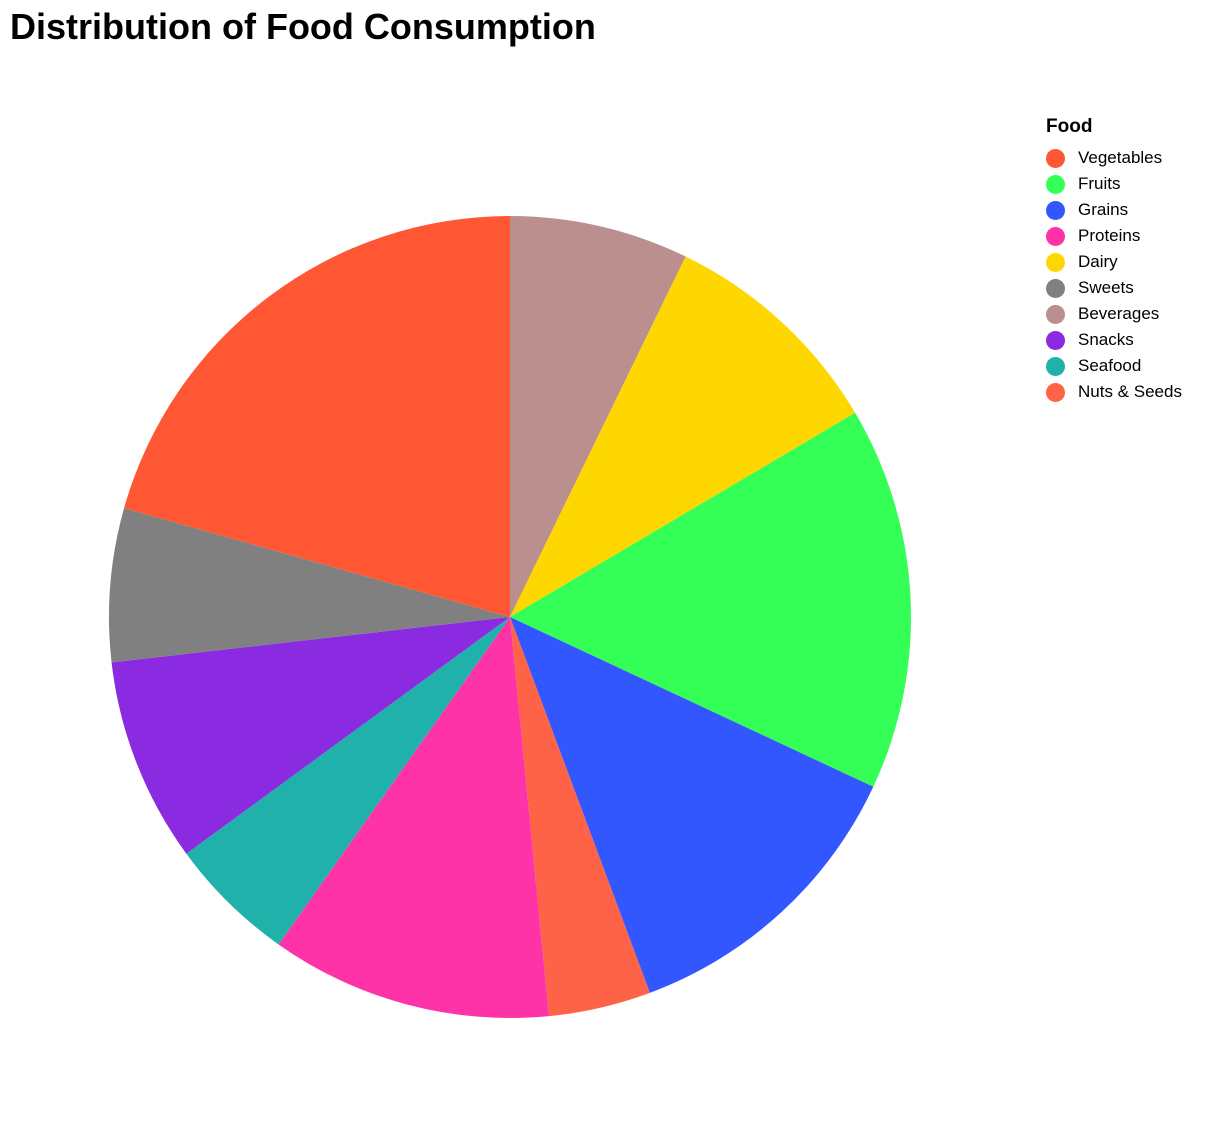  I want to click on legend-item-fruits: Fruits, so click(1114, 184).